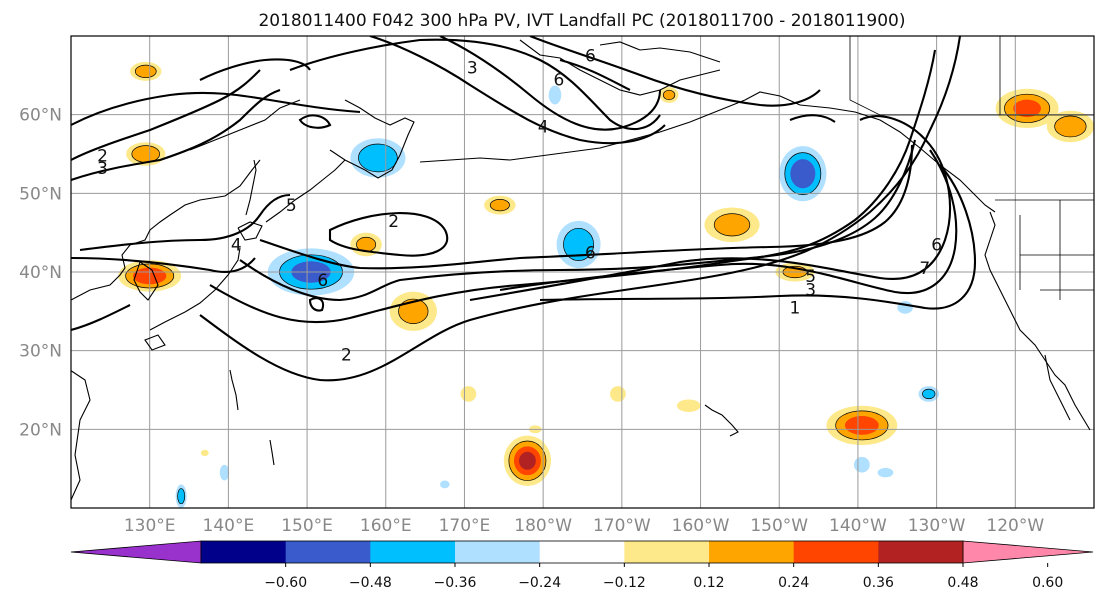  What do you see at coordinates (858, 526) in the screenshot?
I see `x-tick-label: 140°W` at bounding box center [858, 526].